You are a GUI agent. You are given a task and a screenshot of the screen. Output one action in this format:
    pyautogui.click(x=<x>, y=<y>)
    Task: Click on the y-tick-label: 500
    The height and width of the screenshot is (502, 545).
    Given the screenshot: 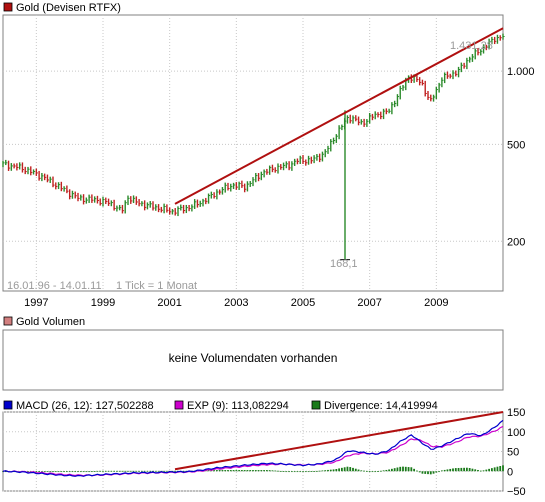 What is the action you would take?
    pyautogui.click(x=516, y=145)
    